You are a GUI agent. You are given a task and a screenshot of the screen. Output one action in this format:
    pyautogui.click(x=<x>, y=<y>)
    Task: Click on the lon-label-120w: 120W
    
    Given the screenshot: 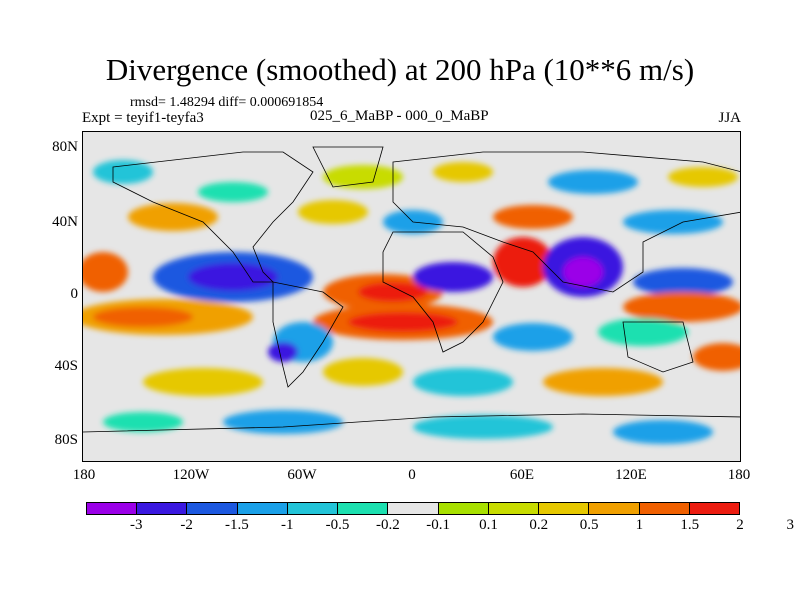 What is the action you would take?
    pyautogui.click(x=191, y=475)
    